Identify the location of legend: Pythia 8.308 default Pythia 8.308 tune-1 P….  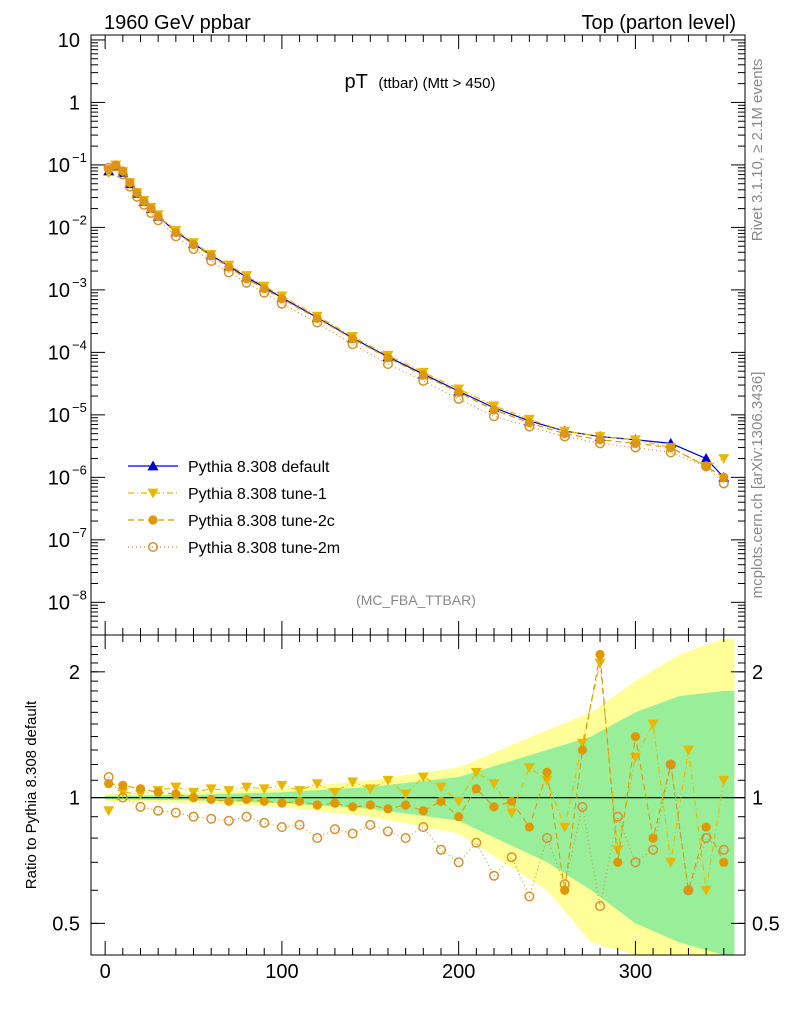
(234, 508).